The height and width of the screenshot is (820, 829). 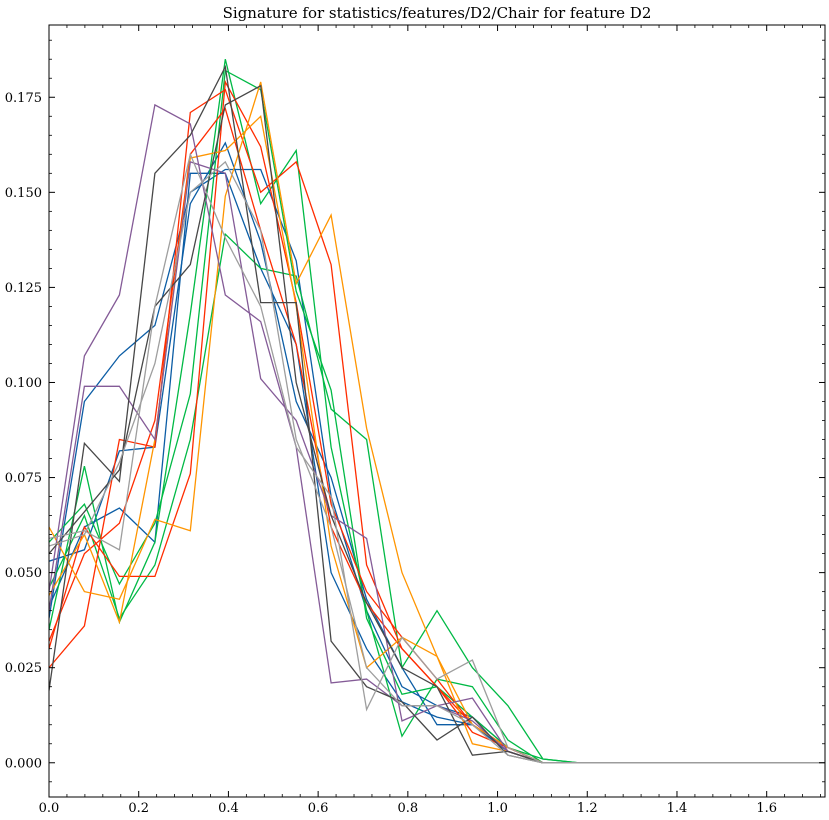 What do you see at coordinates (23, 573) in the screenshot?
I see `y-tick-label: 0.050` at bounding box center [23, 573].